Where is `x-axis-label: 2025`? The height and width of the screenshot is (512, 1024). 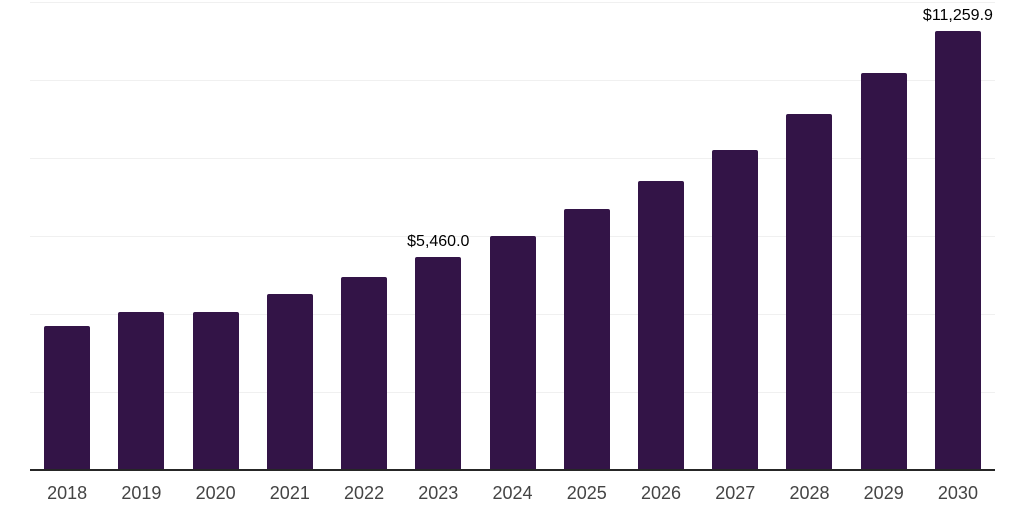
x-axis-label: 2025 is located at coordinates (586, 493).